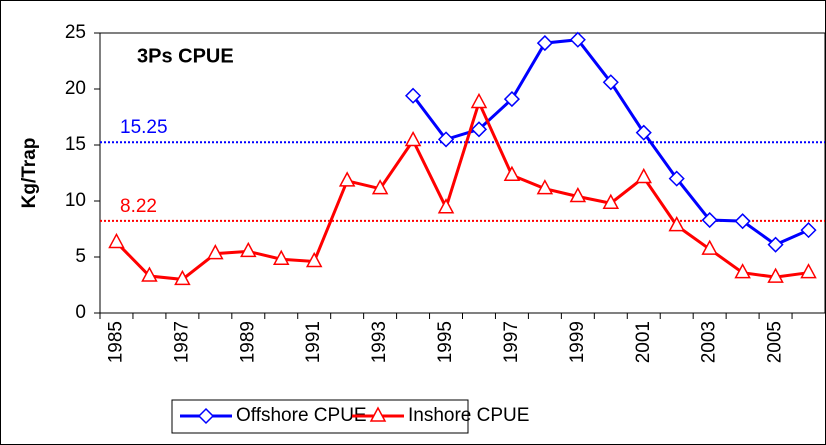 The height and width of the screenshot is (445, 826). I want to click on y-tick-label: 10, so click(75, 200).